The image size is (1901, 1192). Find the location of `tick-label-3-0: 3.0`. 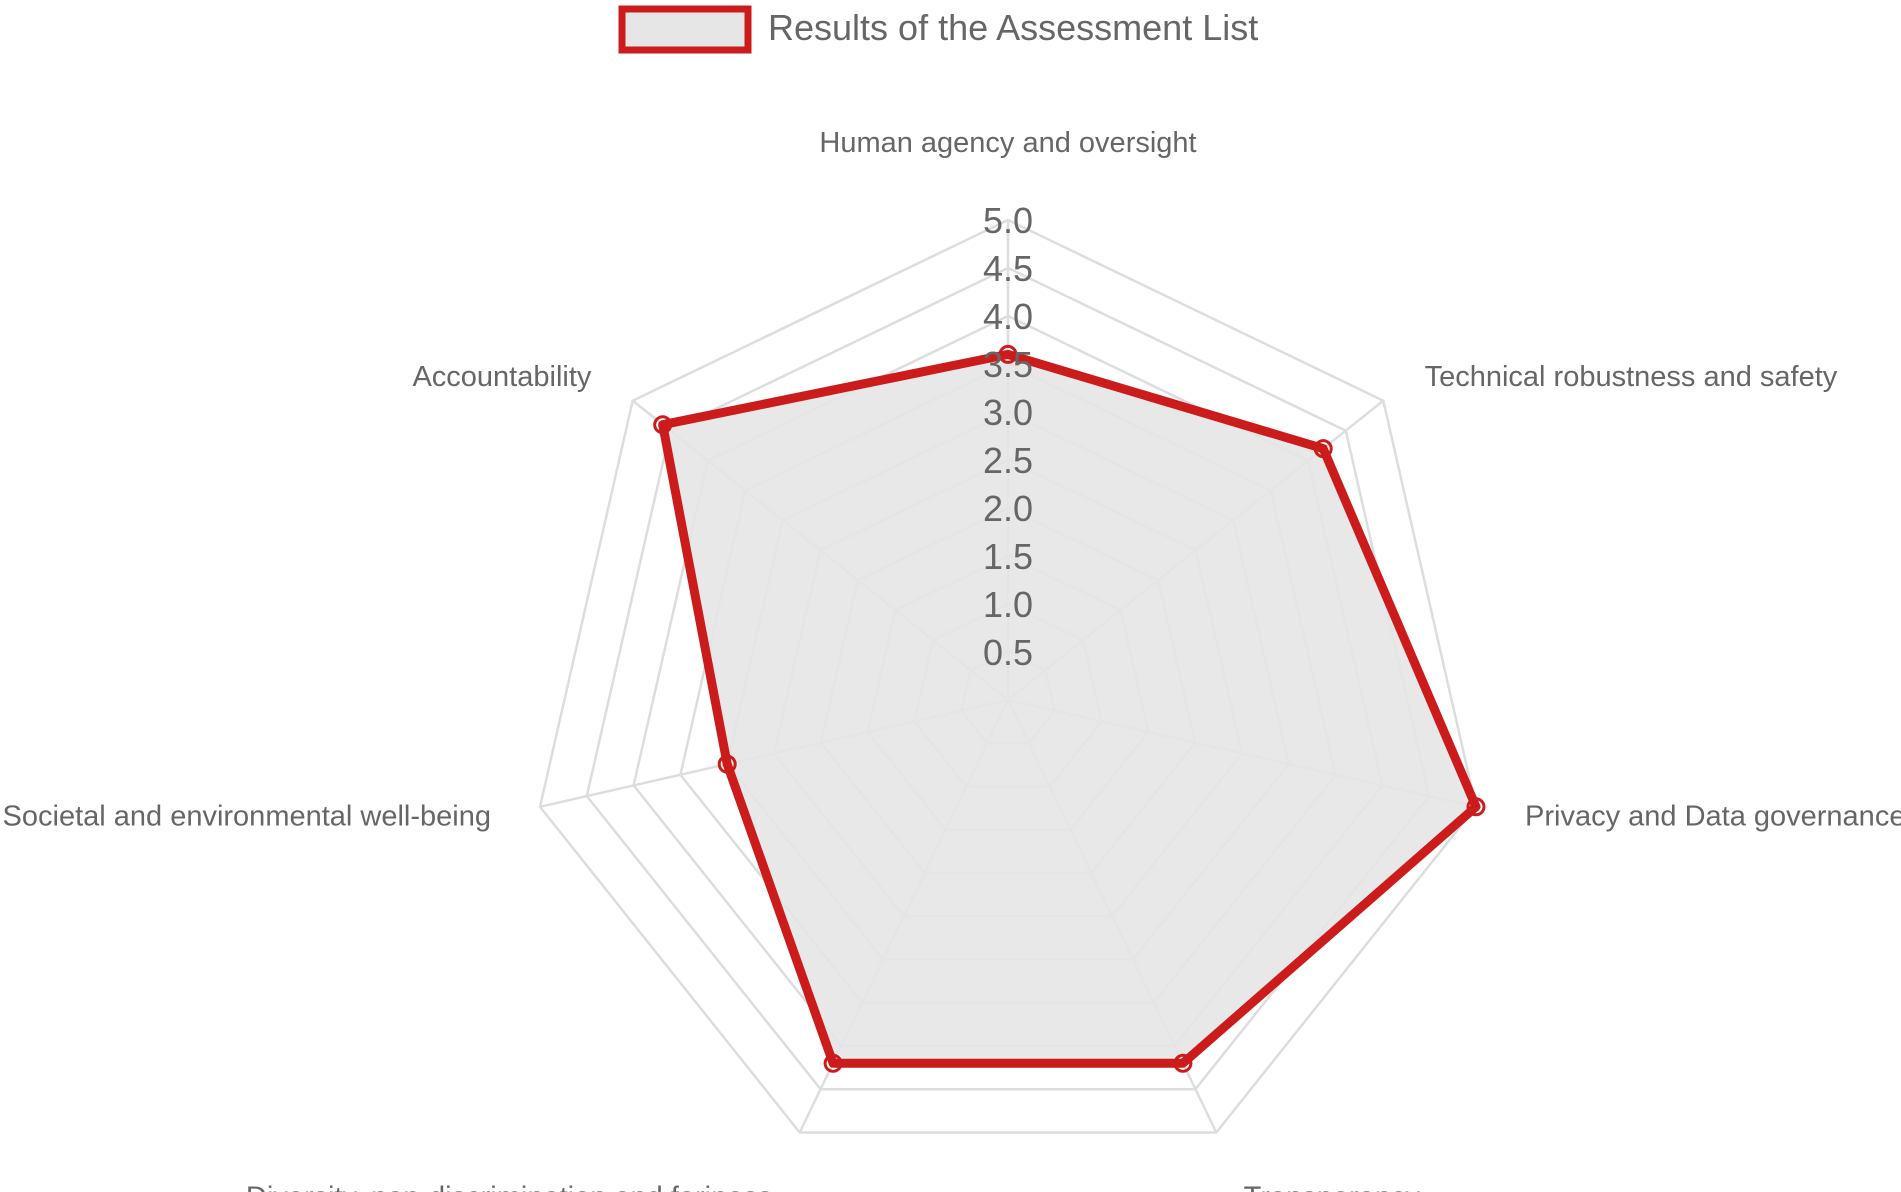

tick-label-3-0: 3.0 is located at coordinates (1008, 412).